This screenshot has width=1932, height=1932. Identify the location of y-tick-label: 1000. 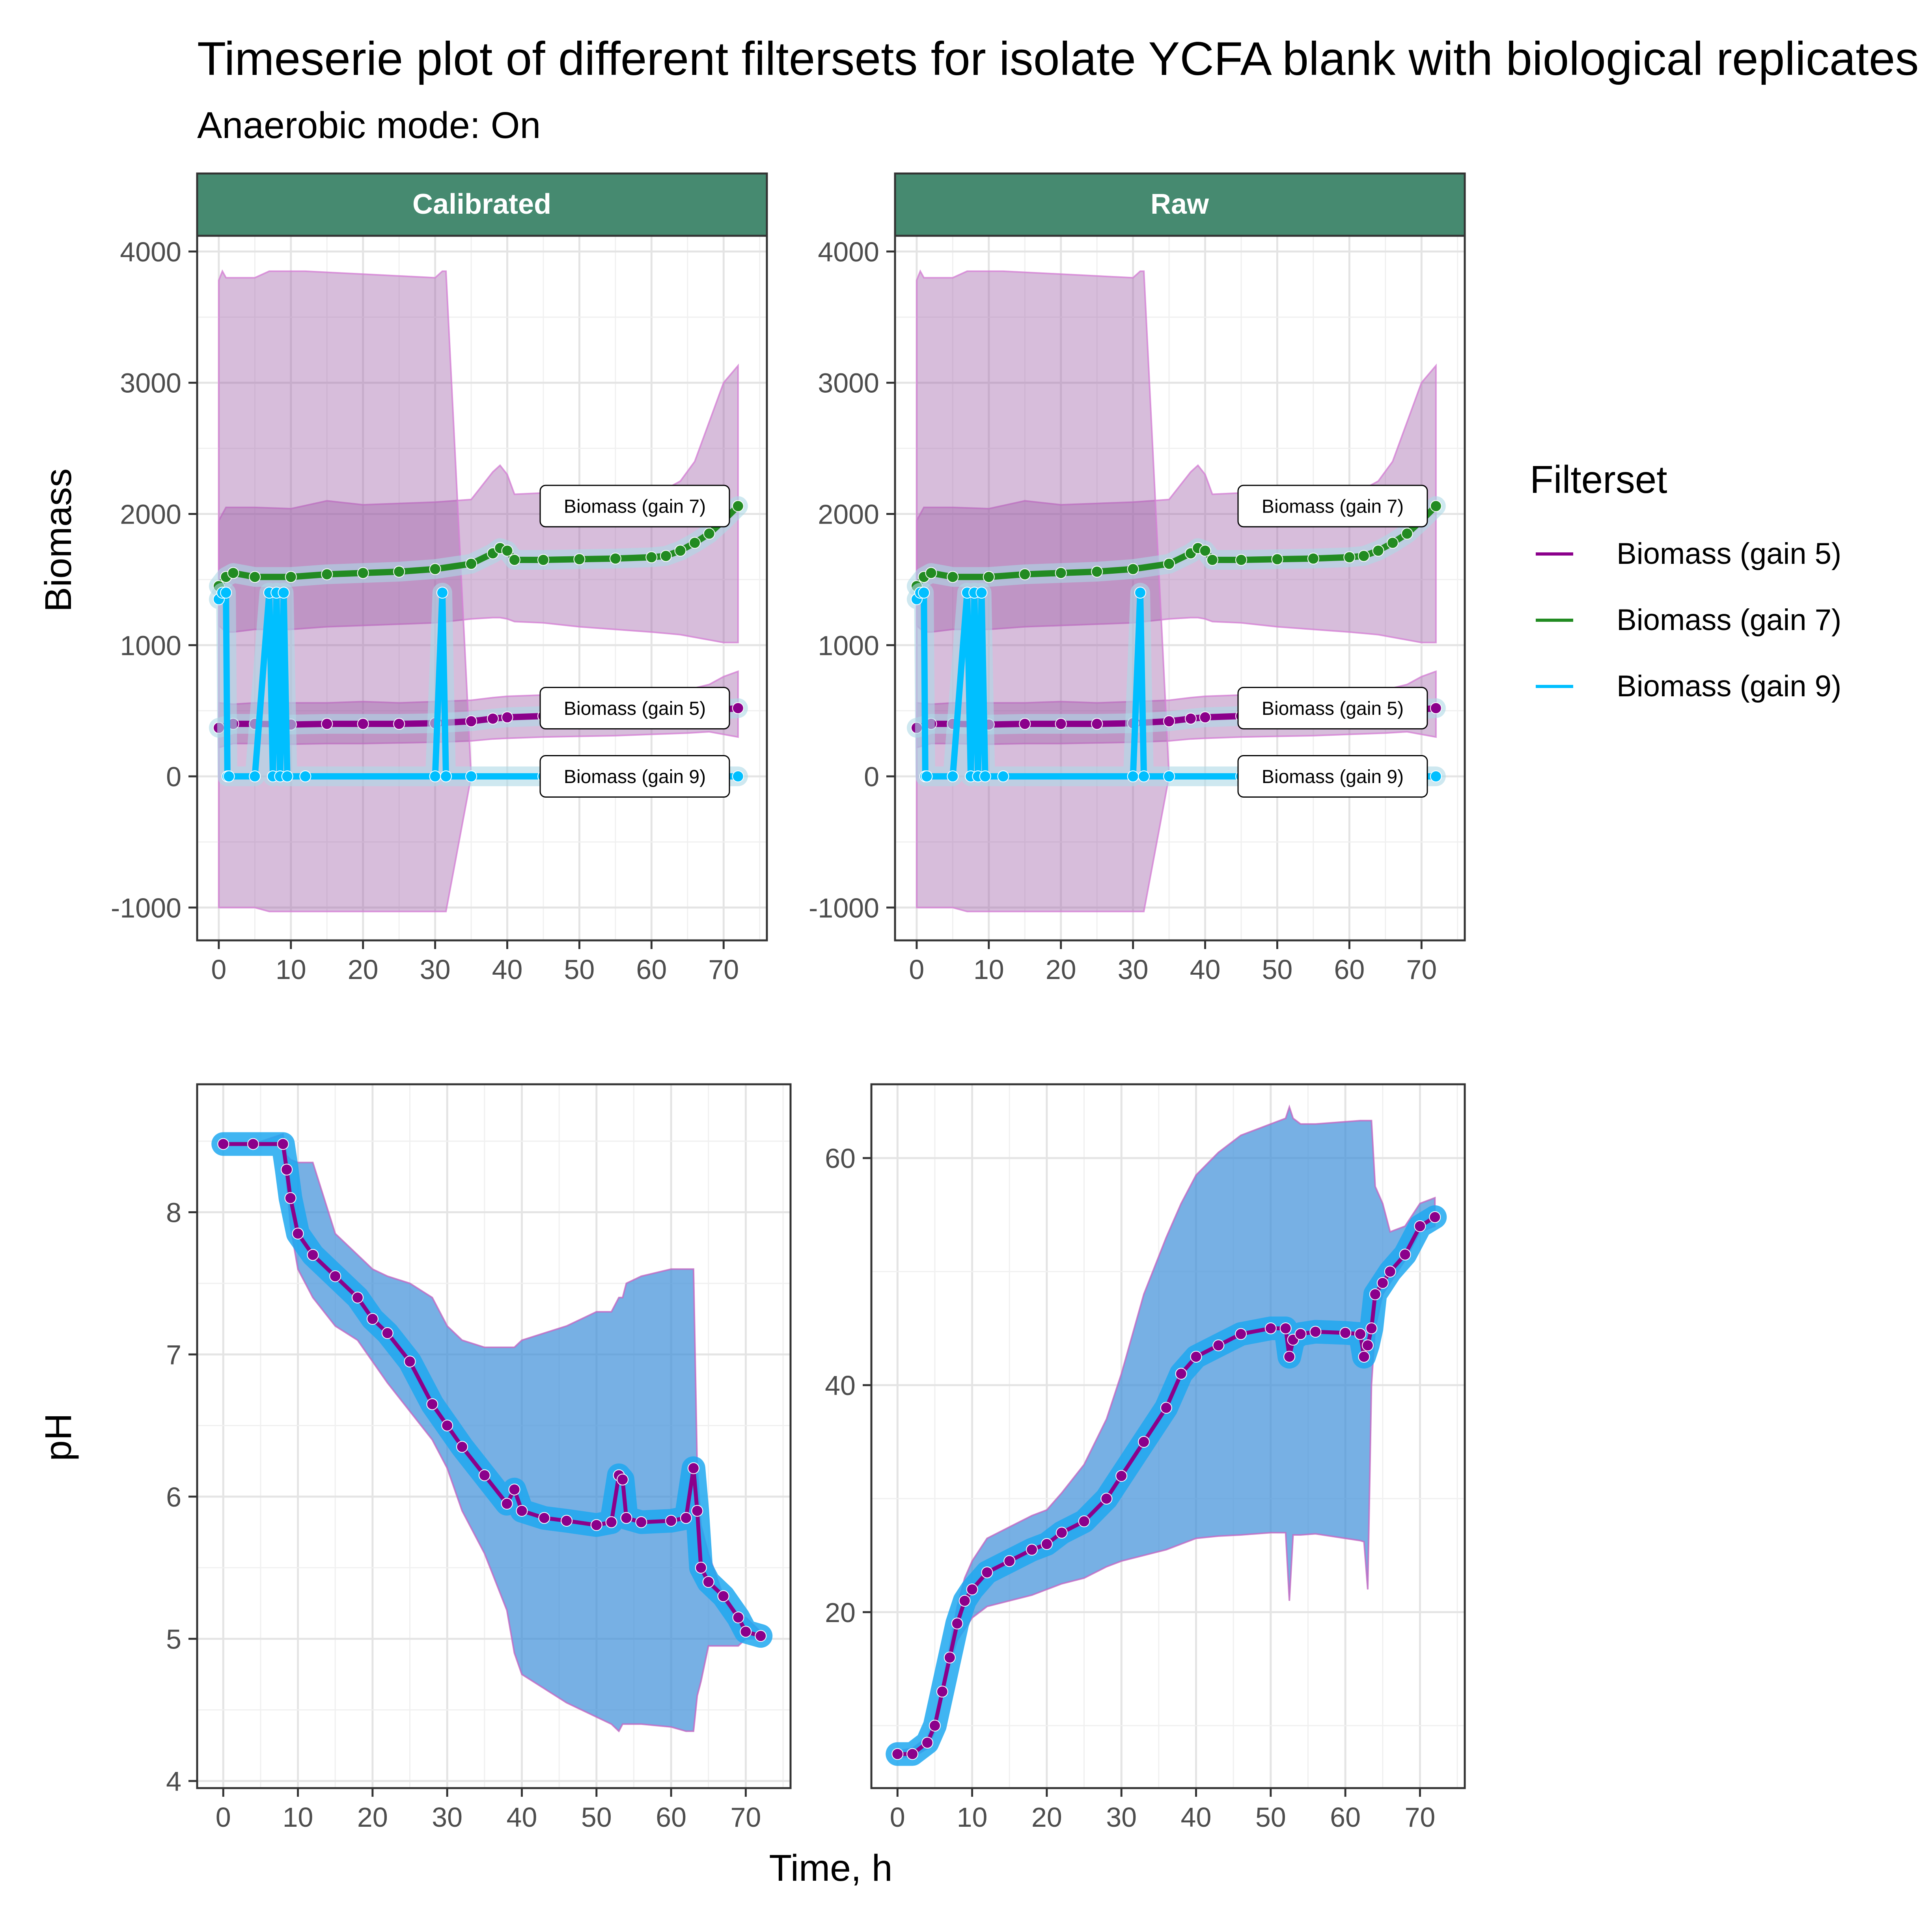
(848, 646).